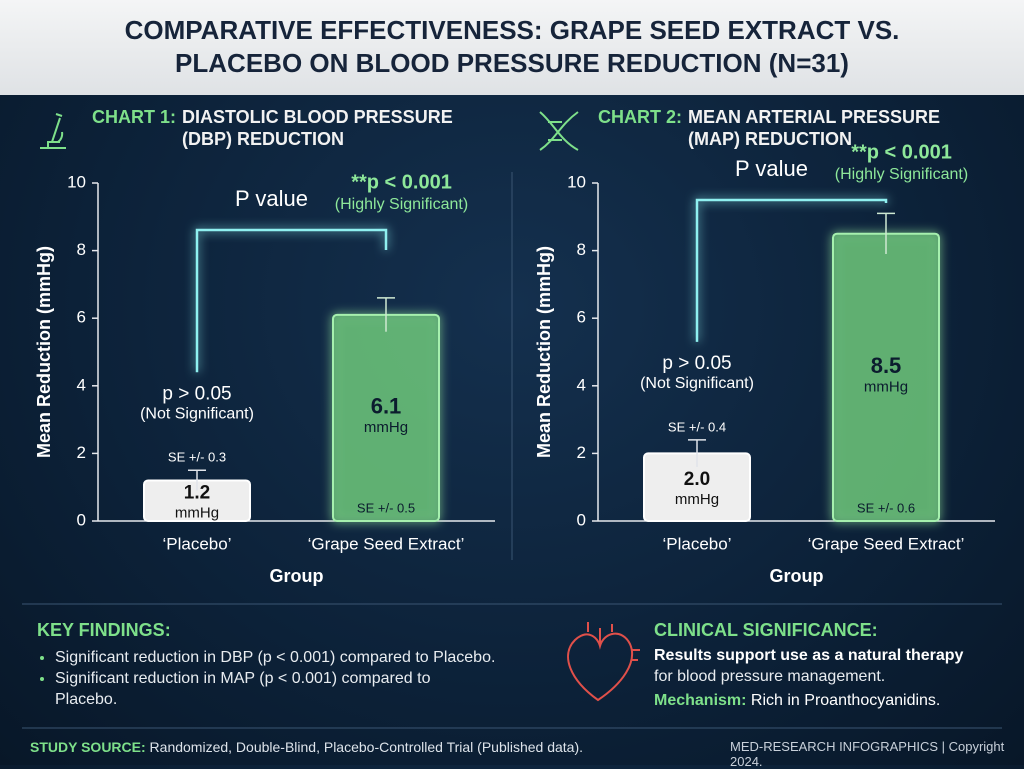 This screenshot has width=1024, height=769. What do you see at coordinates (88, 747) in the screenshot?
I see `source-label: STUDY SOURCE:` at bounding box center [88, 747].